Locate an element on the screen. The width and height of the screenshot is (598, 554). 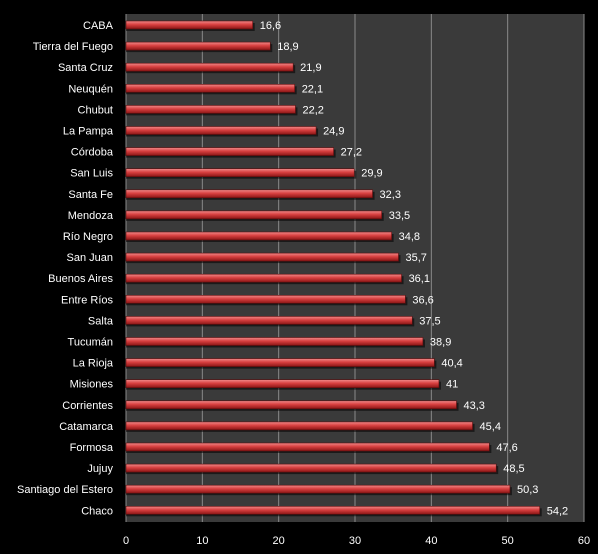
category-label: La Pampa is located at coordinates (88, 132).